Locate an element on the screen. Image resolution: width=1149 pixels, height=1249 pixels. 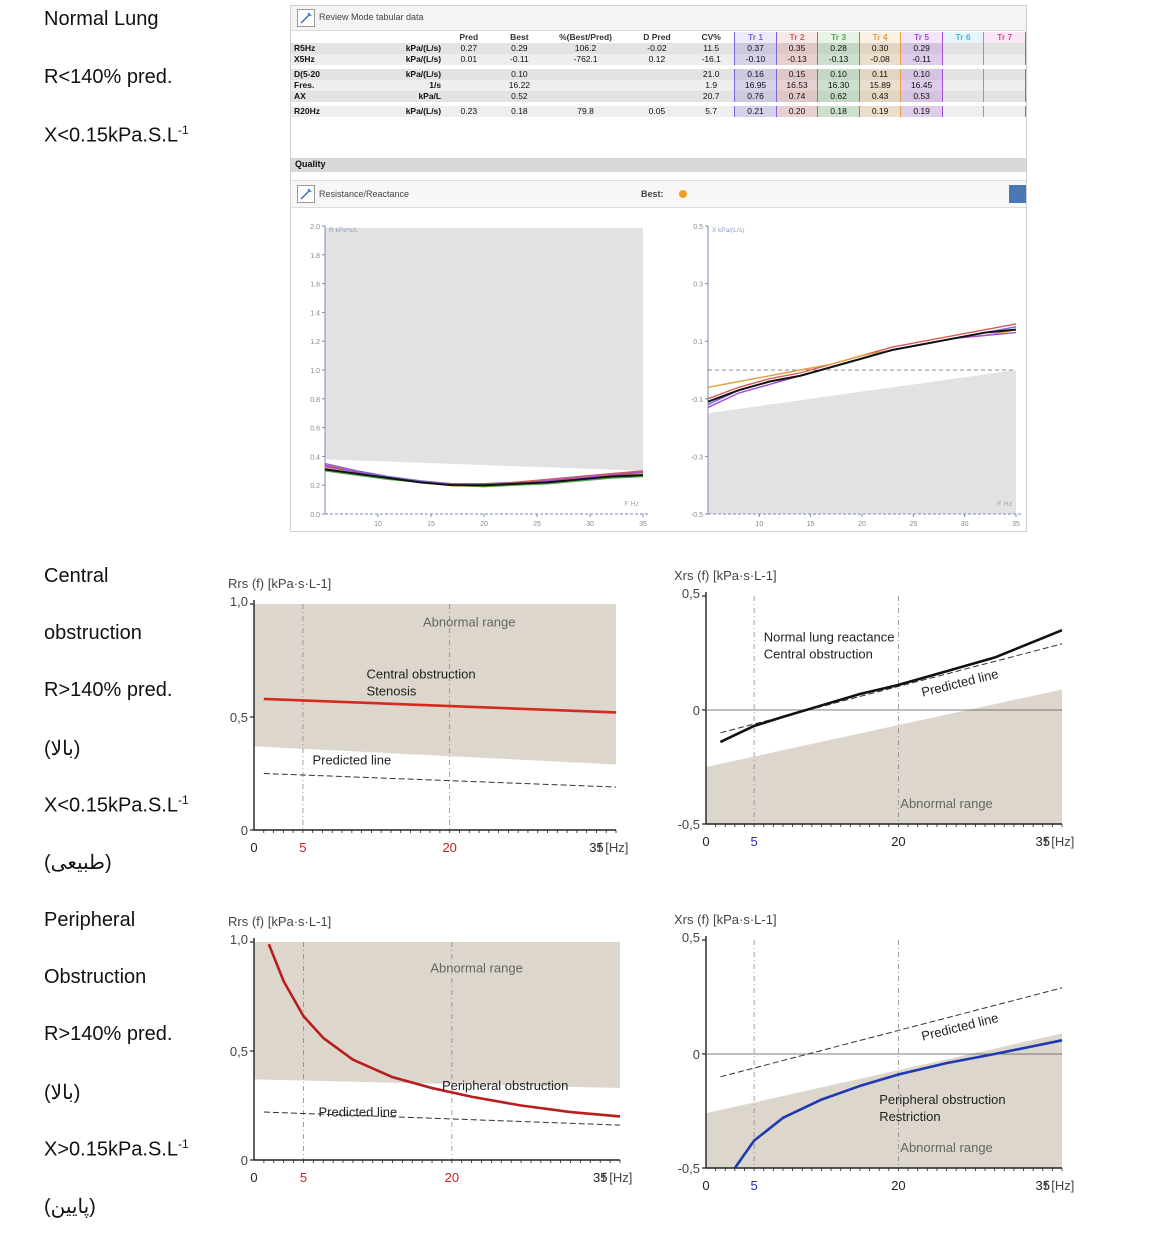
row-name: X5Hz is located at coordinates (304, 59).